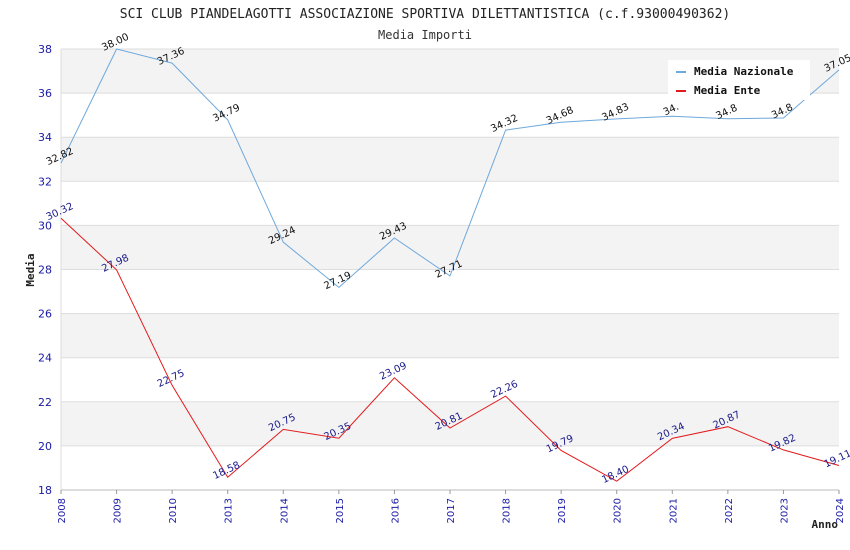  I want to click on y-tick-label: 20, so click(45, 446).